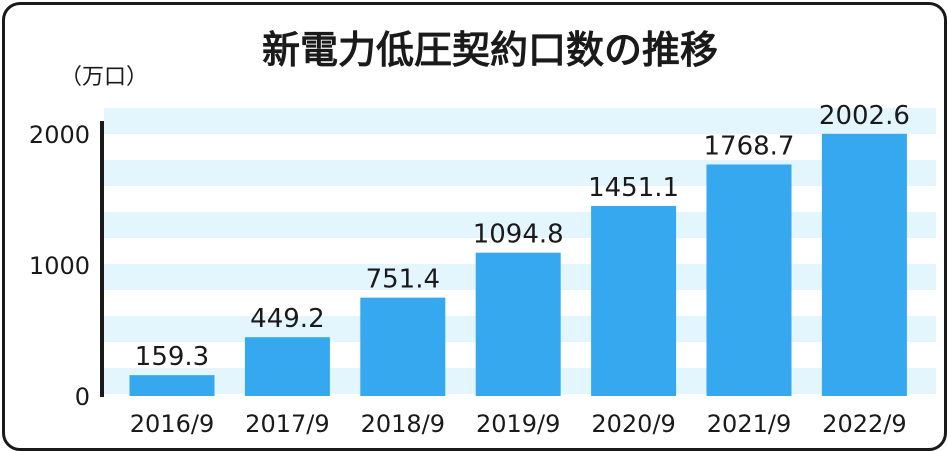  I want to click on value-label: 1094.8, so click(518, 235).